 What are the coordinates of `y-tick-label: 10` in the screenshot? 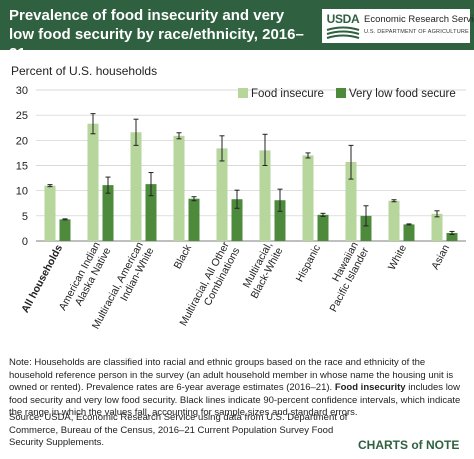 It's located at (22, 192).